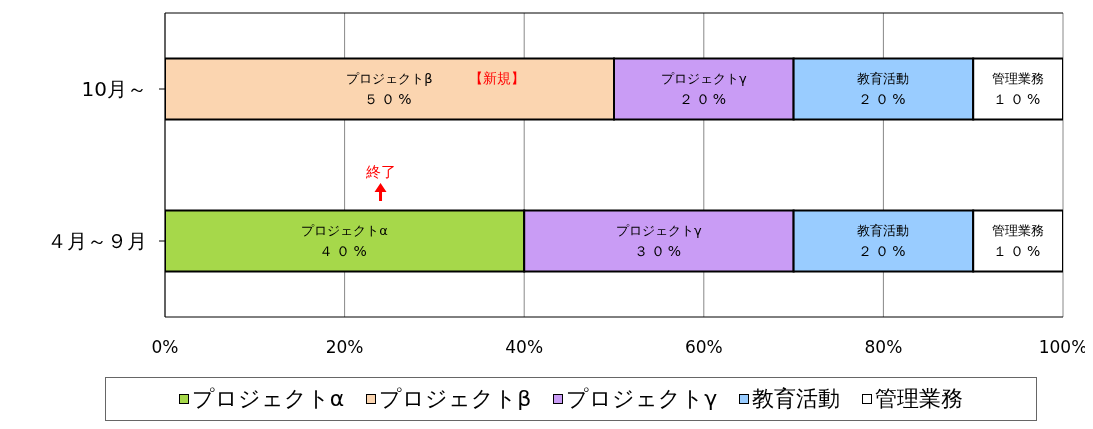 This screenshot has width=1093, height=429. I want to click on annotation: 【新規】, so click(497, 78).